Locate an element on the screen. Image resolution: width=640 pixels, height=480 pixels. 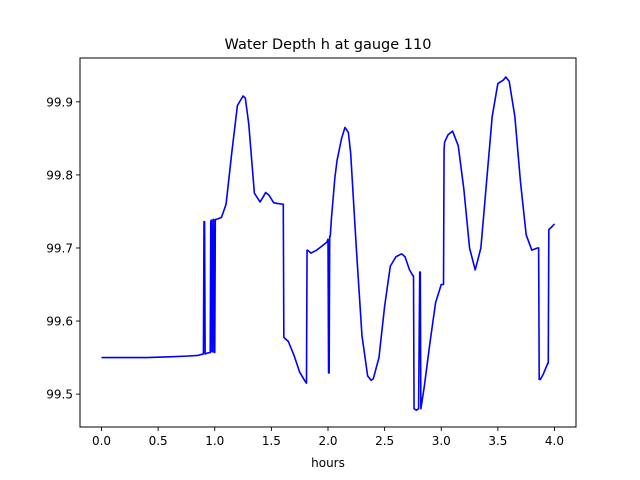
x-axis-label: hours is located at coordinates (328, 463).